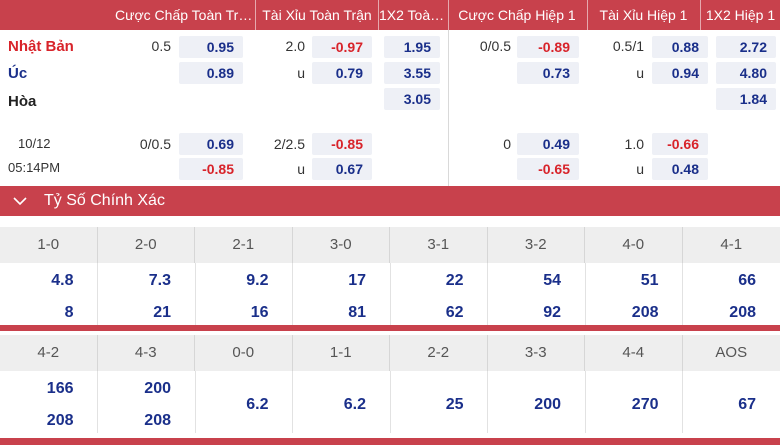 The image size is (780, 445). I want to click on section-title: Tỷ Số Chính Xác, so click(104, 200).